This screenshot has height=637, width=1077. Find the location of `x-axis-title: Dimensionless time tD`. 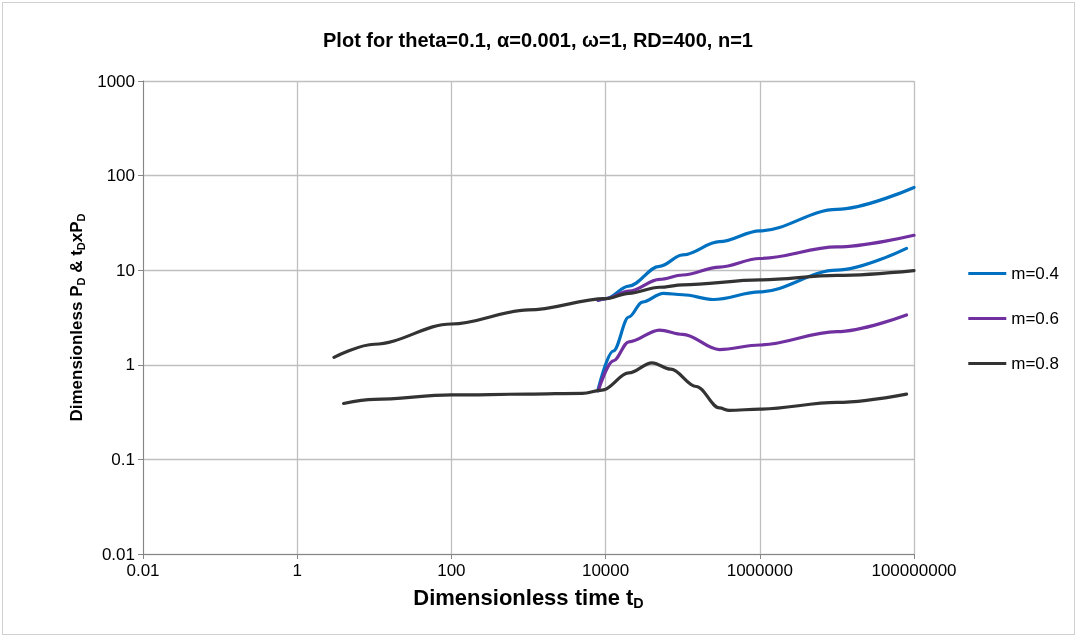

x-axis-title: Dimensionless time tD is located at coordinates (528, 598).